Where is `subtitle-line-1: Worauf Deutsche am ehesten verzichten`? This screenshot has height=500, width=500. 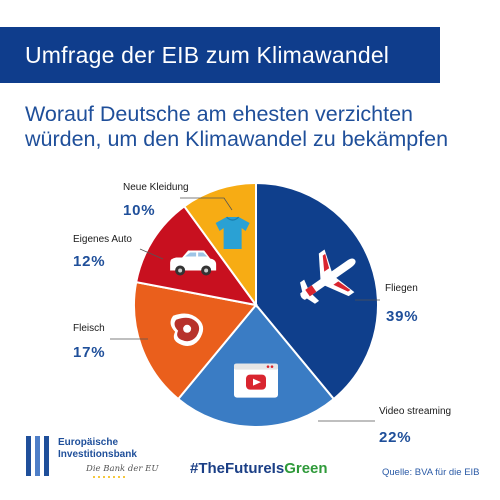 subtitle-line-1: Worauf Deutsche am ehesten verzichten is located at coordinates (219, 114).